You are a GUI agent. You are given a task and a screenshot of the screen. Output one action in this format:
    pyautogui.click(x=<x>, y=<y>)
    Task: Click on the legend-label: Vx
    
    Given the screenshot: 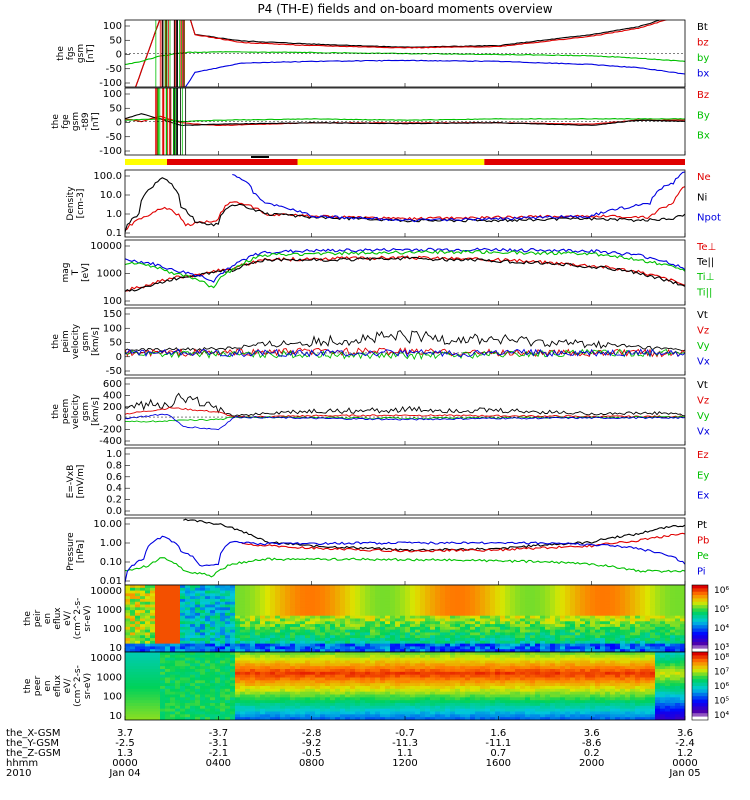 What is the action you would take?
    pyautogui.click(x=703, y=362)
    